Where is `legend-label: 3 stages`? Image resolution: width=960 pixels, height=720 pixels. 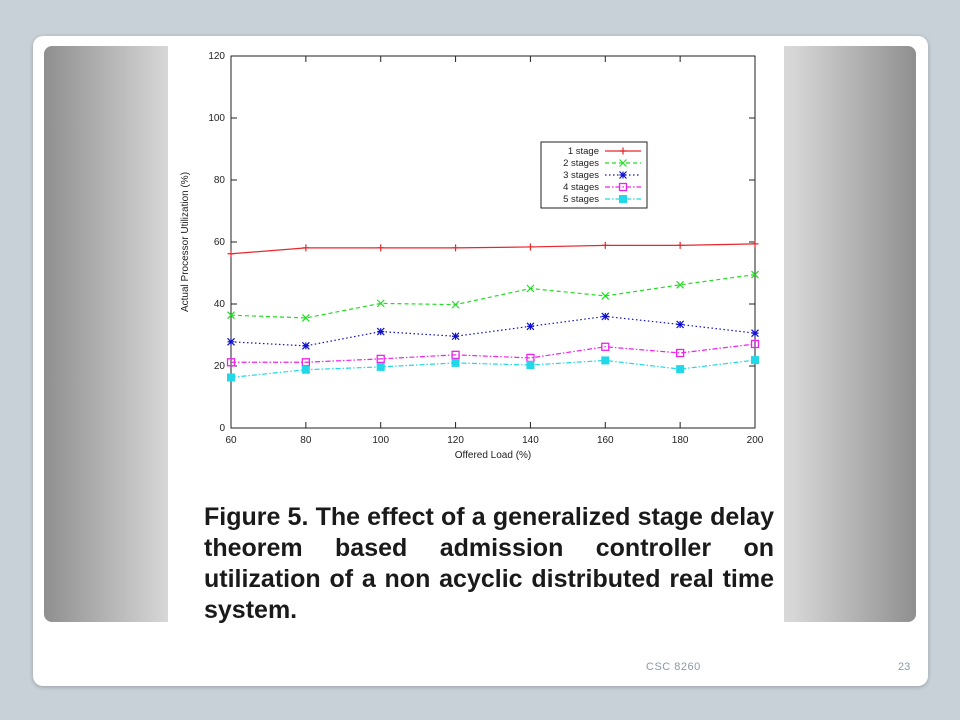
legend-label: 3 stages is located at coordinates (581, 175).